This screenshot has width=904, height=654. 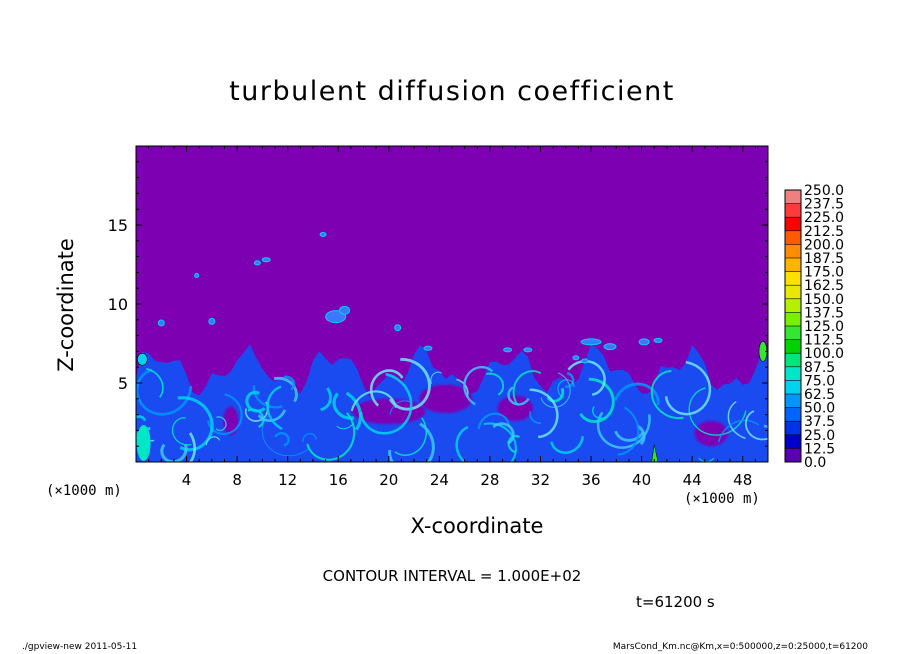 What do you see at coordinates (540, 480) in the screenshot?
I see `x-tick-label: 32` at bounding box center [540, 480].